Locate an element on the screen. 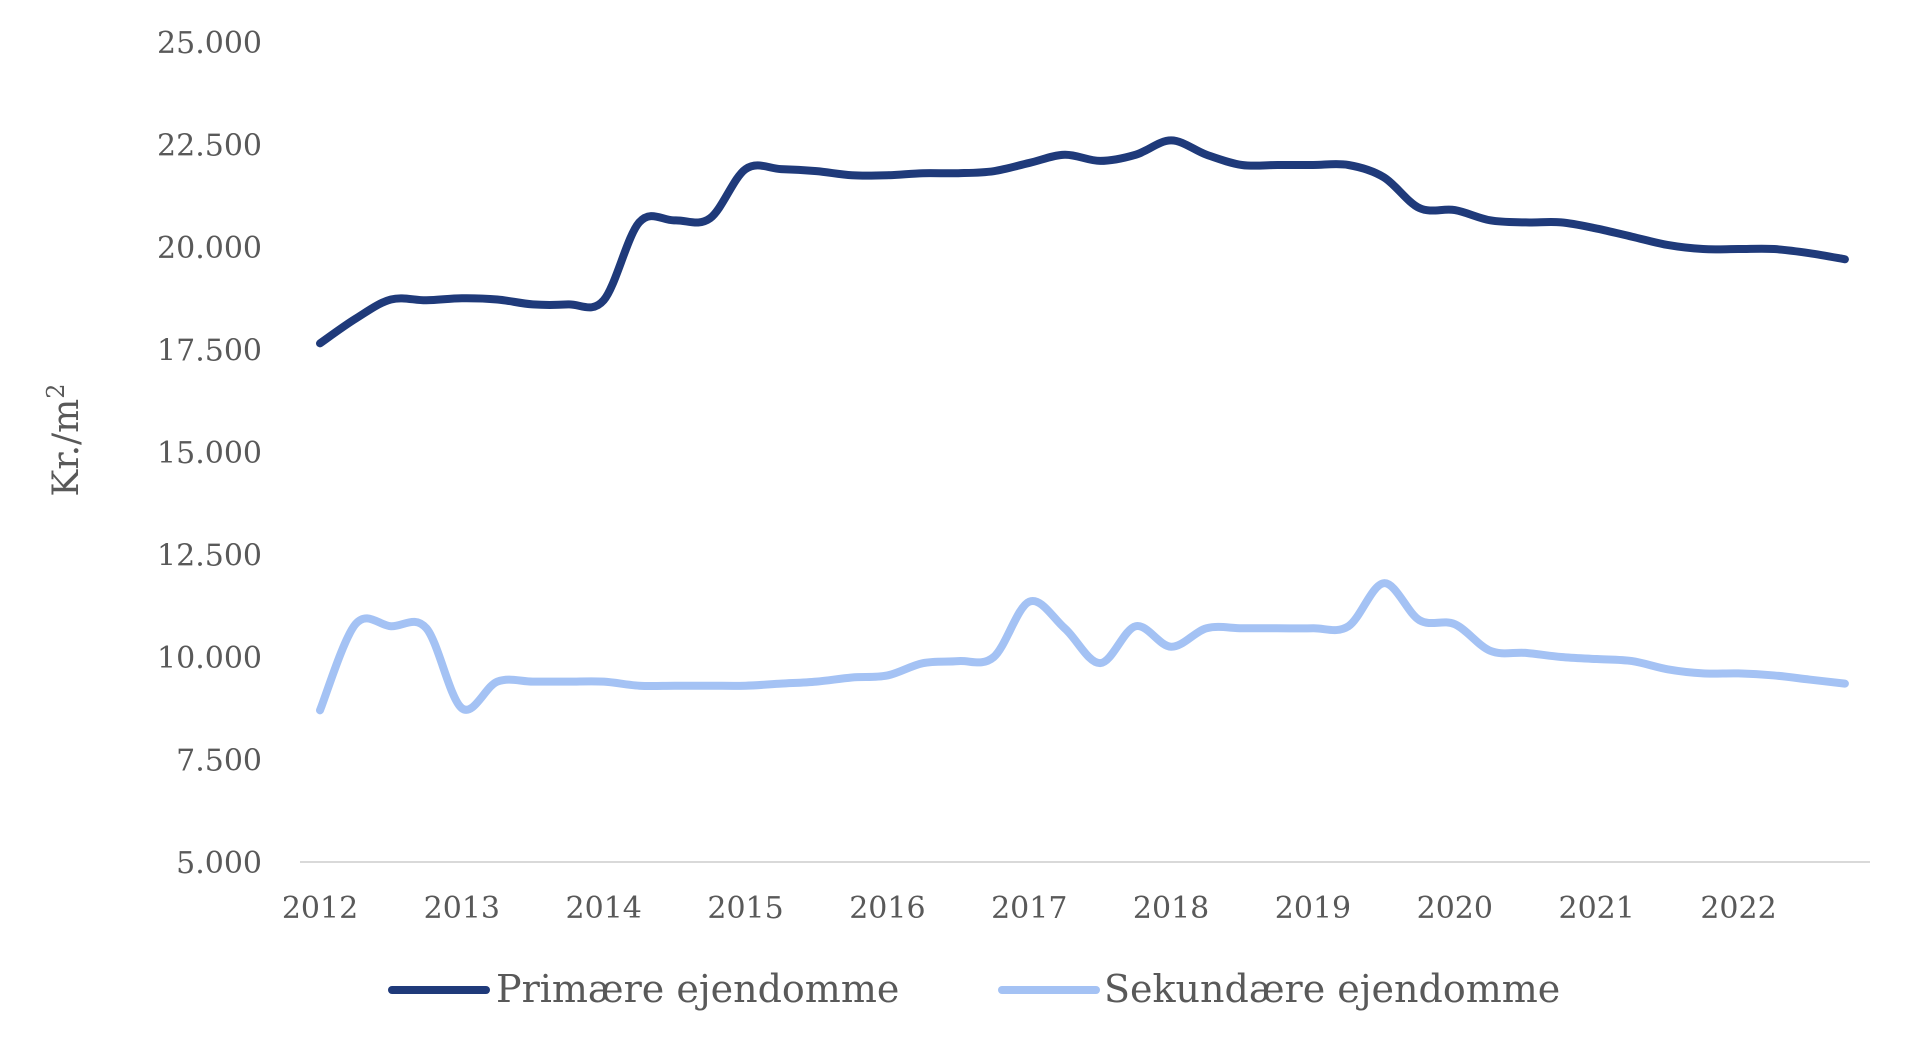 The width and height of the screenshot is (1920, 1042). y-tick-label: 7.500 is located at coordinates (219, 761).